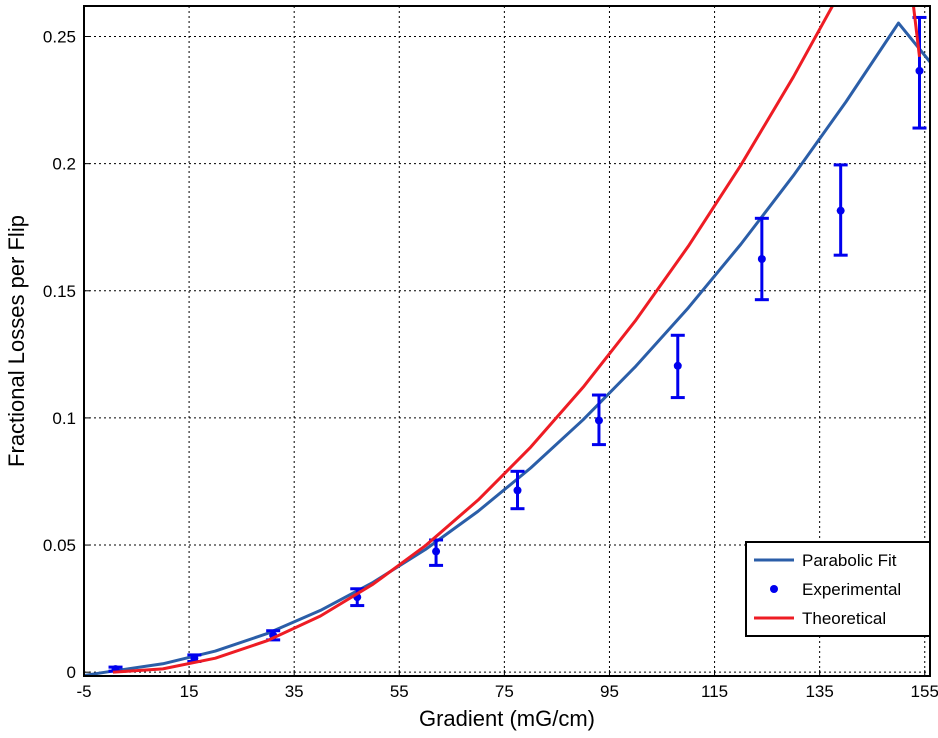 The height and width of the screenshot is (738, 938). I want to click on legend-experimental-swatch, so click(774, 589).